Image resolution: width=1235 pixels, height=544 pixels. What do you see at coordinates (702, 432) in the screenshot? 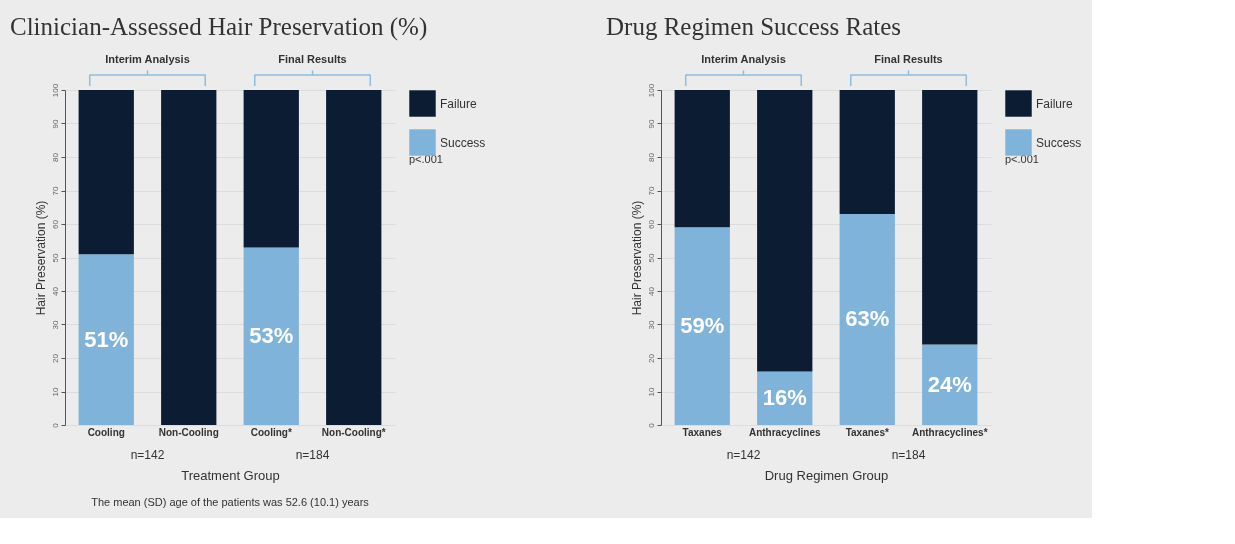
I see `x-tick-label: Taxanes` at bounding box center [702, 432].